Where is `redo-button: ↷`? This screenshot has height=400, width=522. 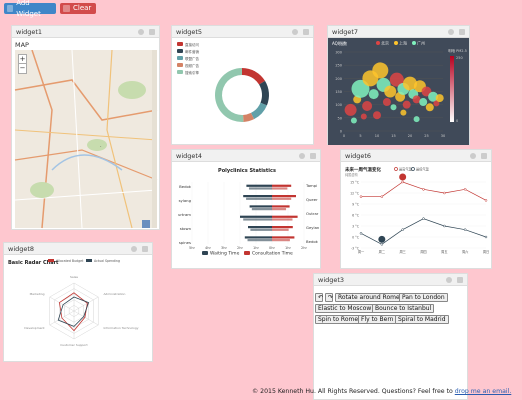 redo-button: ↷ is located at coordinates (329, 297).